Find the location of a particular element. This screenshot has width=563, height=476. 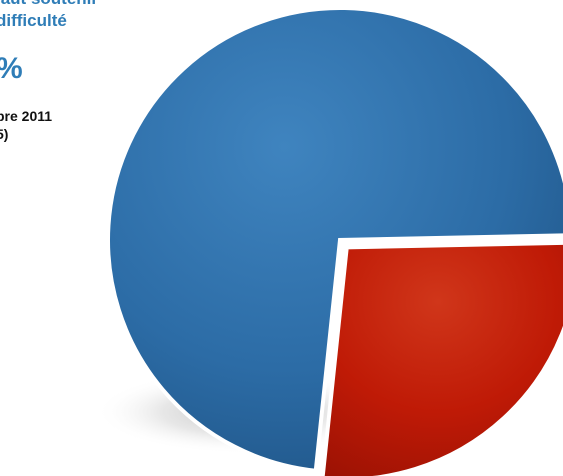

survey-info: bre 2011 5) is located at coordinates (26, 125).